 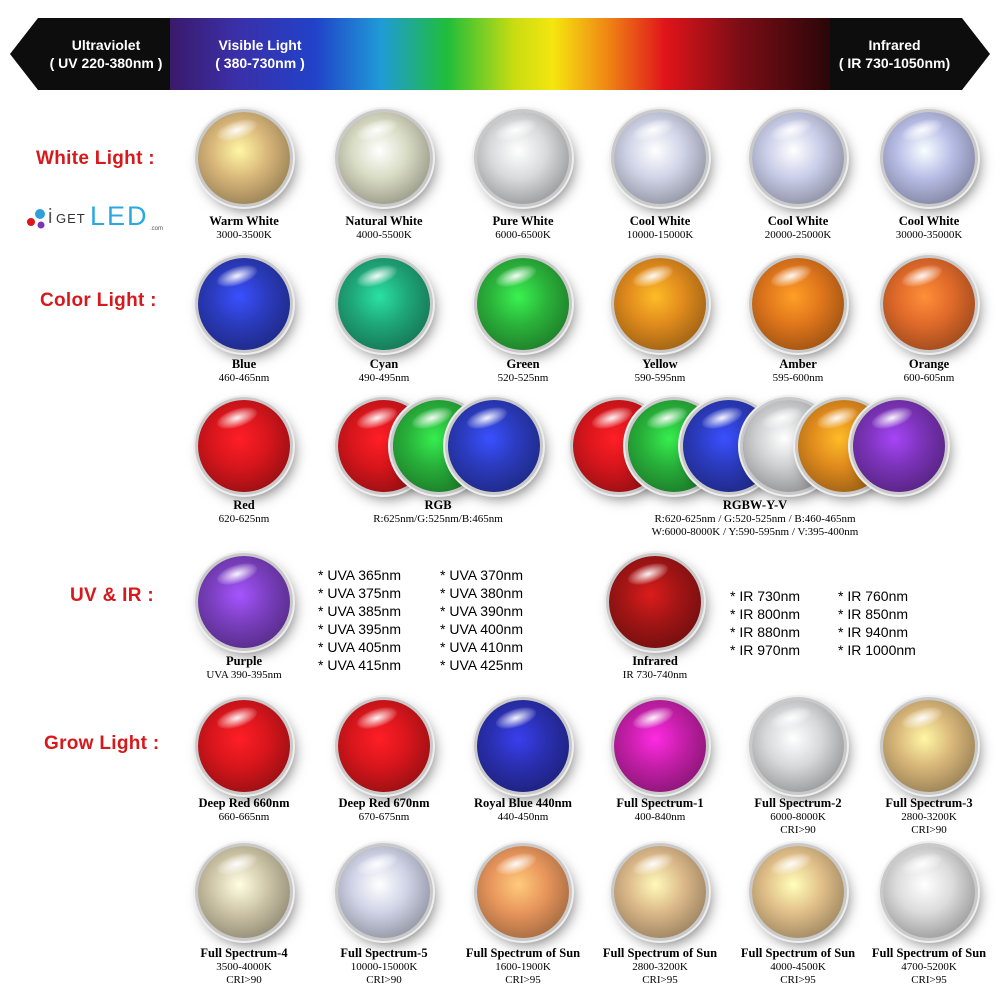 What do you see at coordinates (765, 614) in the screenshot?
I see `wavelength-item: * IR 800nm` at bounding box center [765, 614].